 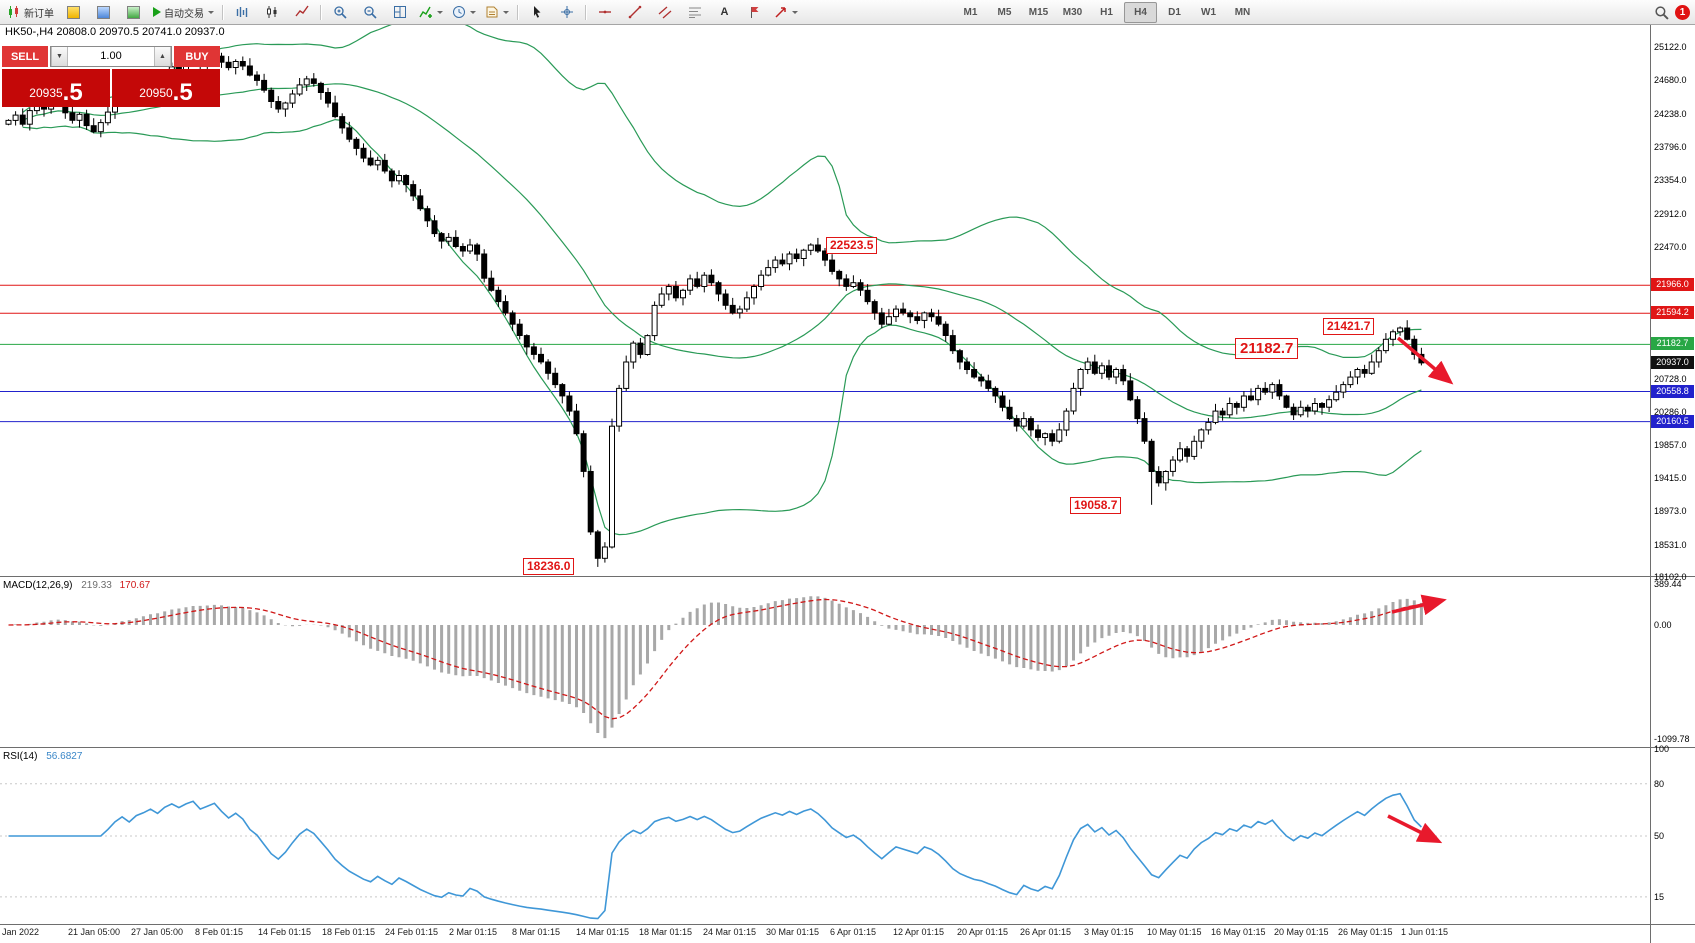 I want to click on data-window-button, so click(x=103, y=12).